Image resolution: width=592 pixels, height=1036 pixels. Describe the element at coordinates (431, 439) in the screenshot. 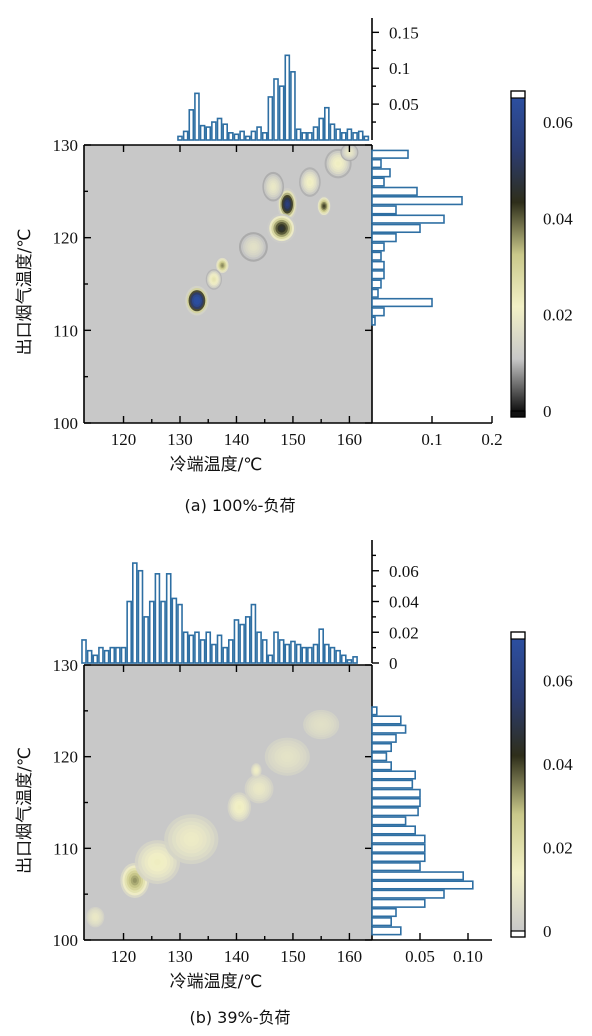

I see `right-marginal-tick-label: 0.1` at that location.